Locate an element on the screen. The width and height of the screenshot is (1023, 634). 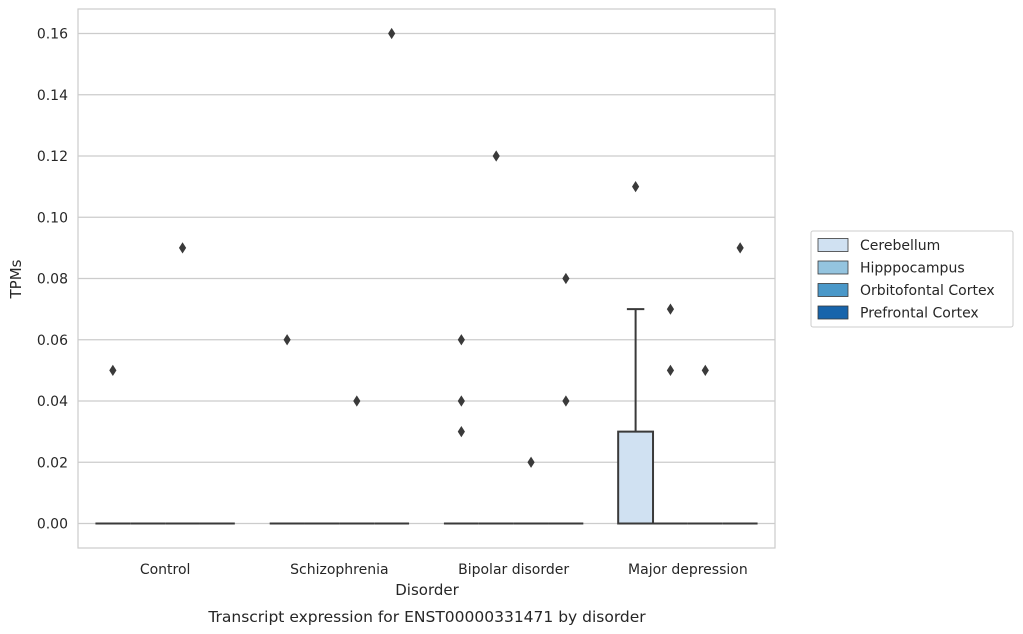
y-tick-label: 0.12 is located at coordinates (52, 157).